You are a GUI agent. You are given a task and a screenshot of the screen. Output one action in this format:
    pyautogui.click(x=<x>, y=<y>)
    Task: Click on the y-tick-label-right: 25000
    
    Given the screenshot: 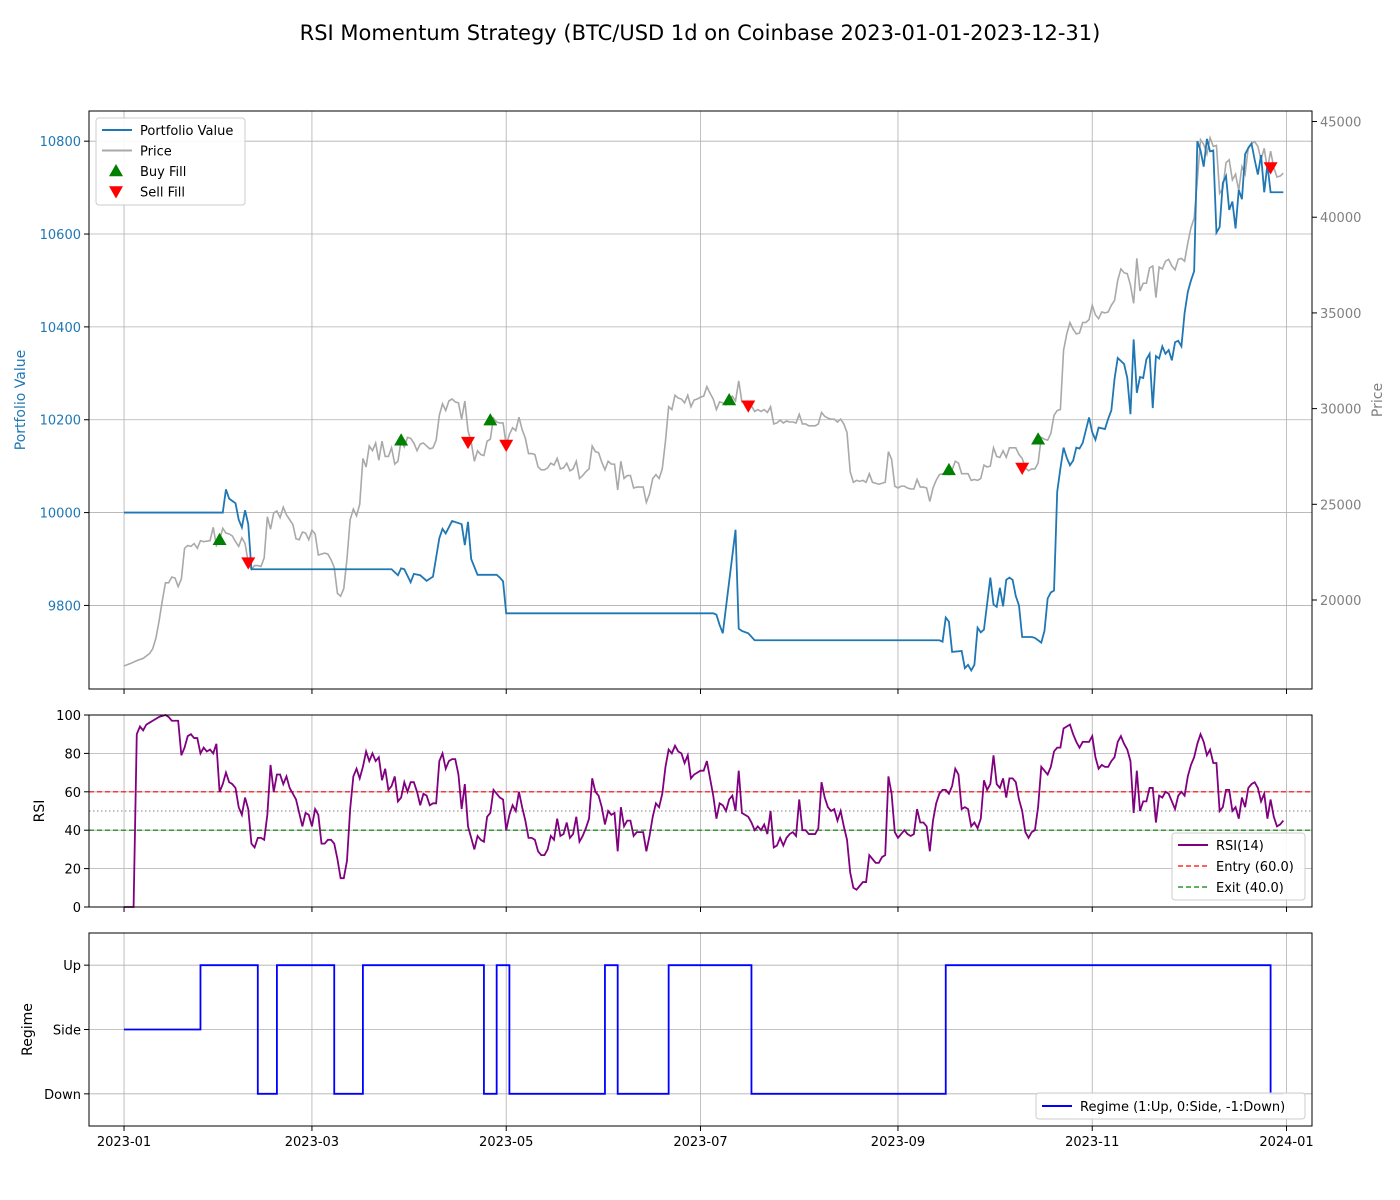 What is the action you would take?
    pyautogui.click(x=1340, y=505)
    